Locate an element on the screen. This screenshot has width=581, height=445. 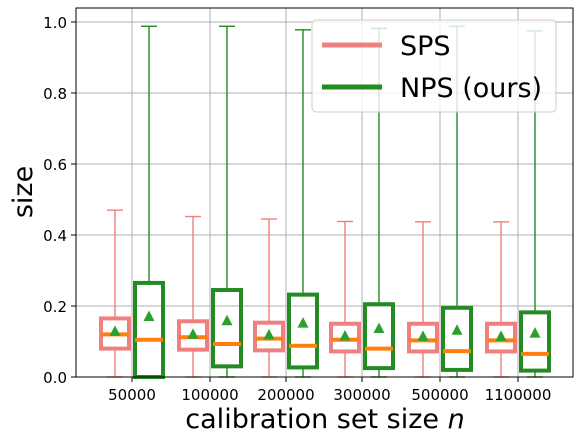
x-axis-label-text: calibration set size is located at coordinates (312, 419).